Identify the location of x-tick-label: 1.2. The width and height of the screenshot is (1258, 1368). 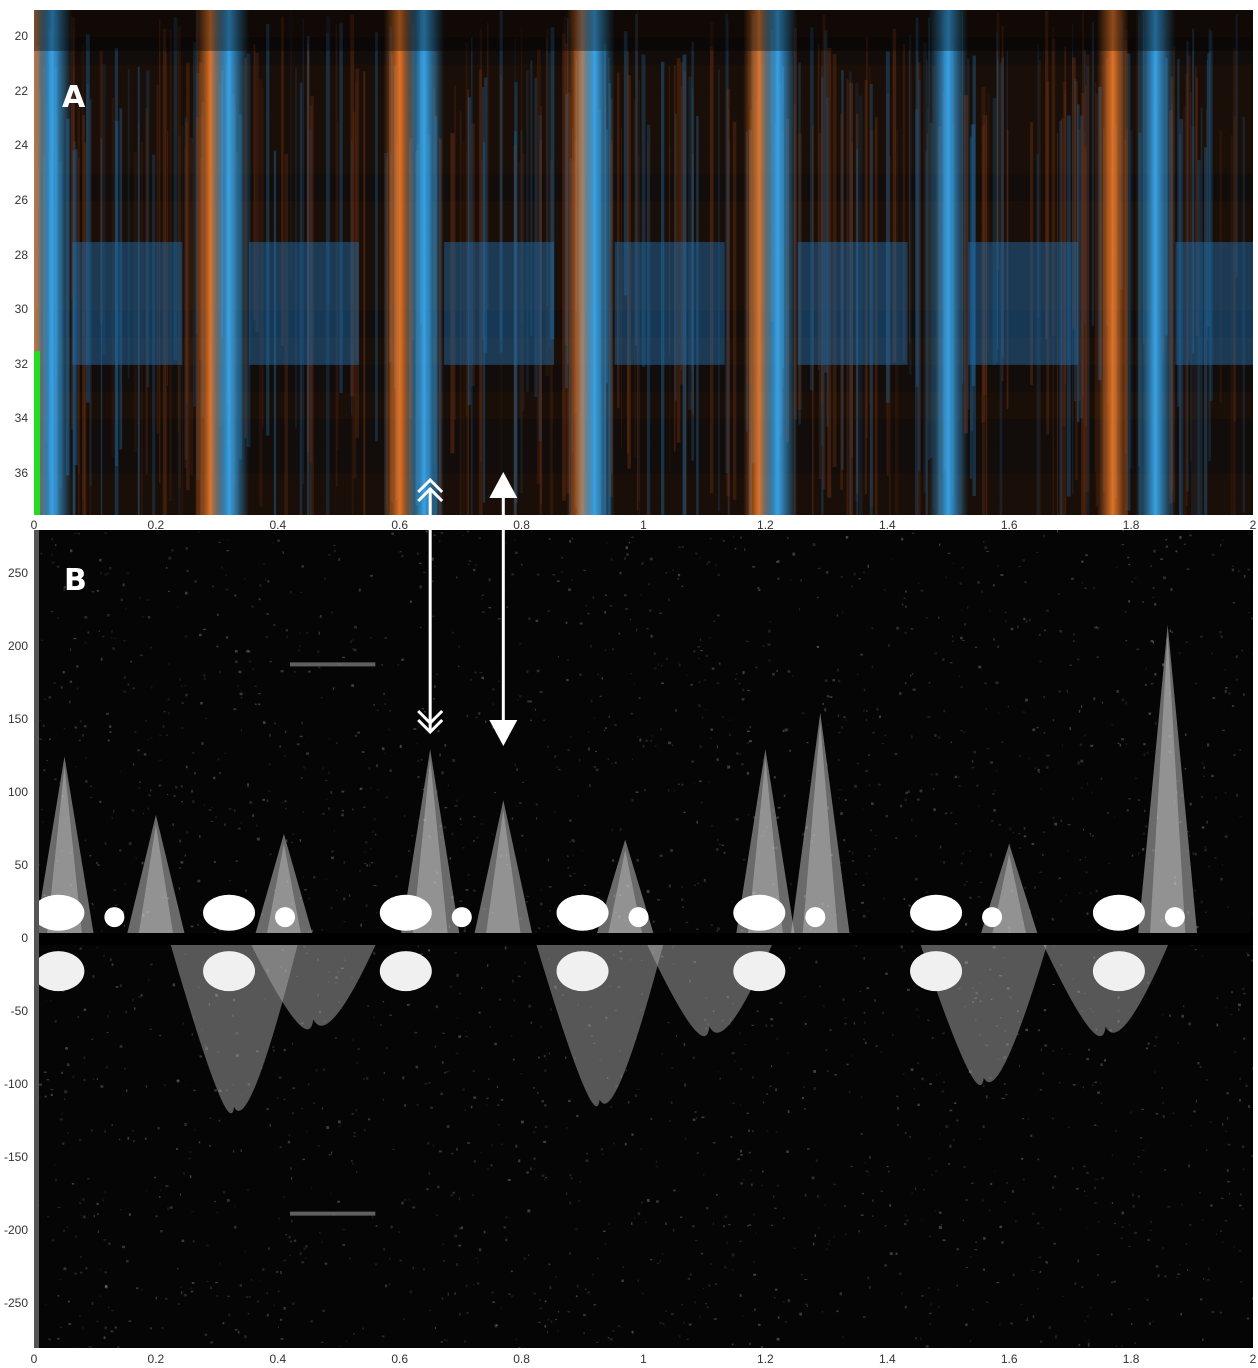
(765, 525).